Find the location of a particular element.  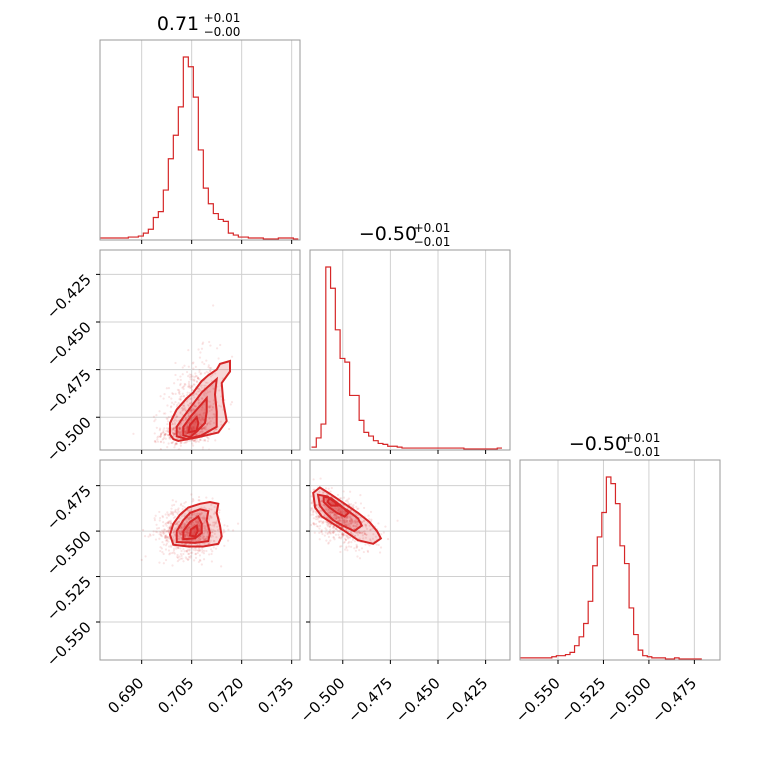

x-tick-label: −0.550 is located at coordinates (538, 700).